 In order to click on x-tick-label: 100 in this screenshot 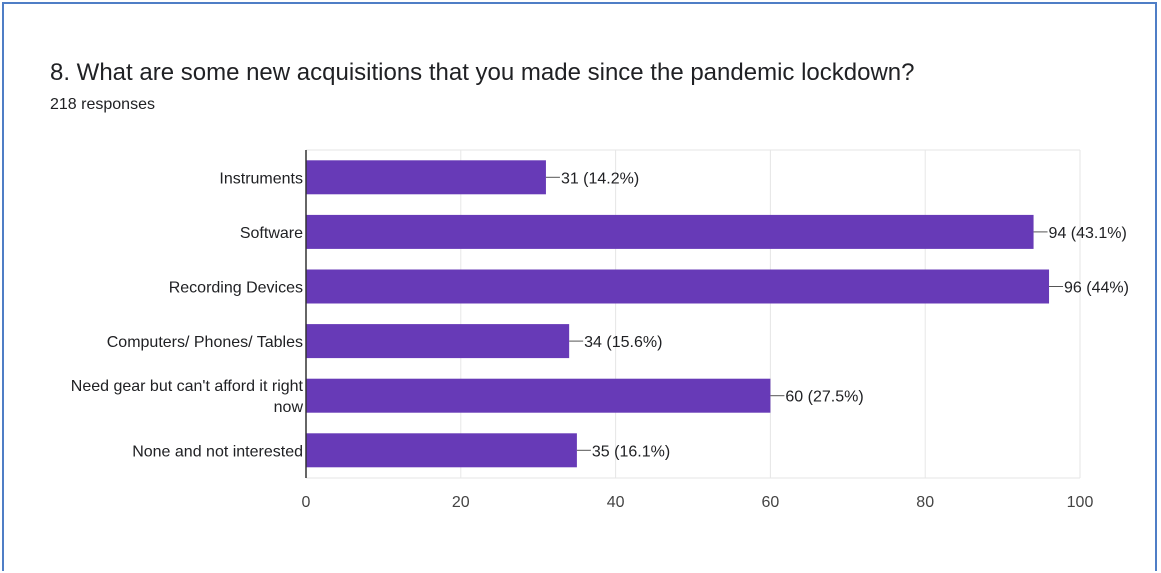, I will do `click(1080, 502)`.